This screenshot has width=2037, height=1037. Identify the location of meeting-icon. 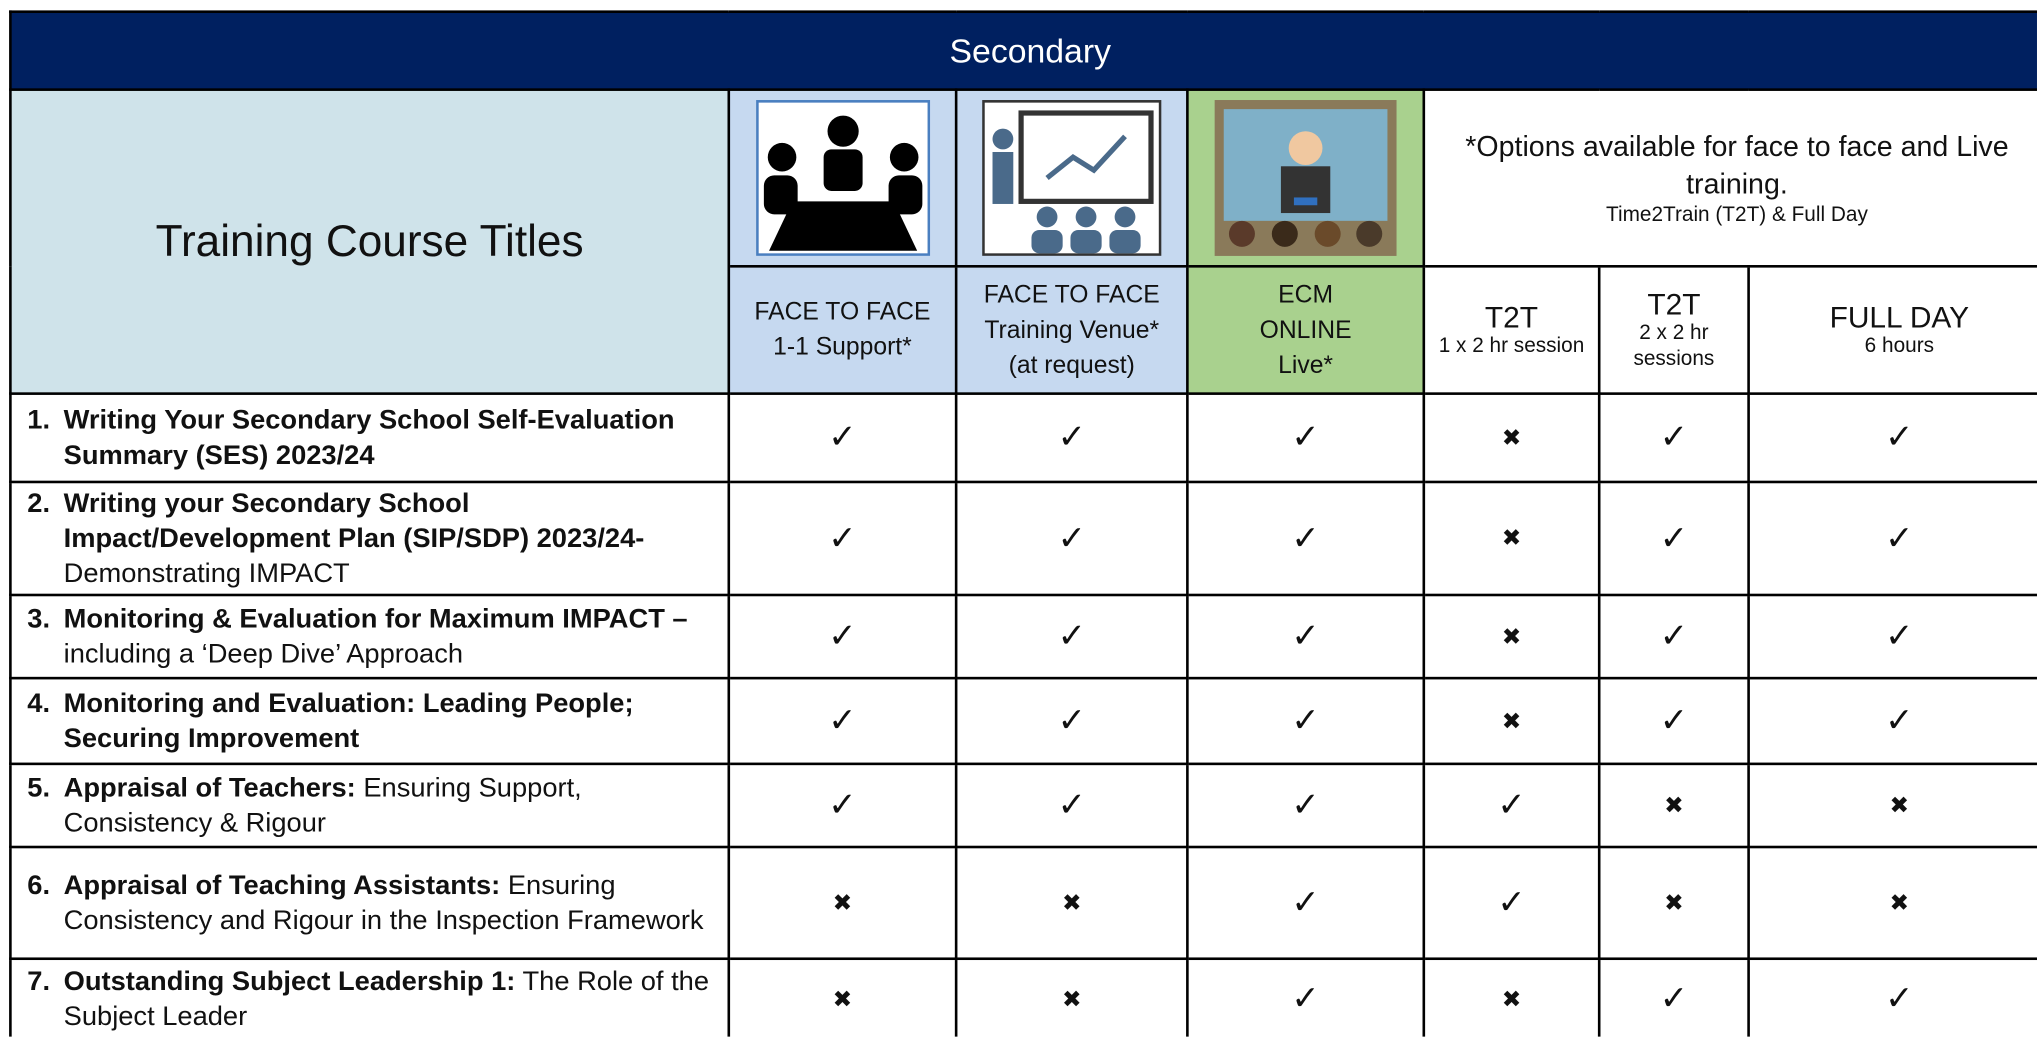
(842, 178).